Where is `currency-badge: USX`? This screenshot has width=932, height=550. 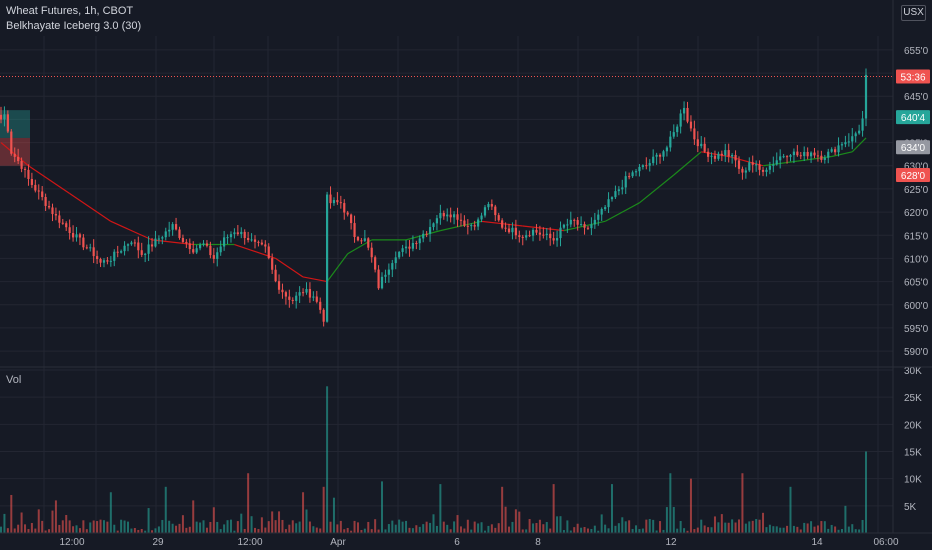 currency-badge: USX is located at coordinates (913, 13).